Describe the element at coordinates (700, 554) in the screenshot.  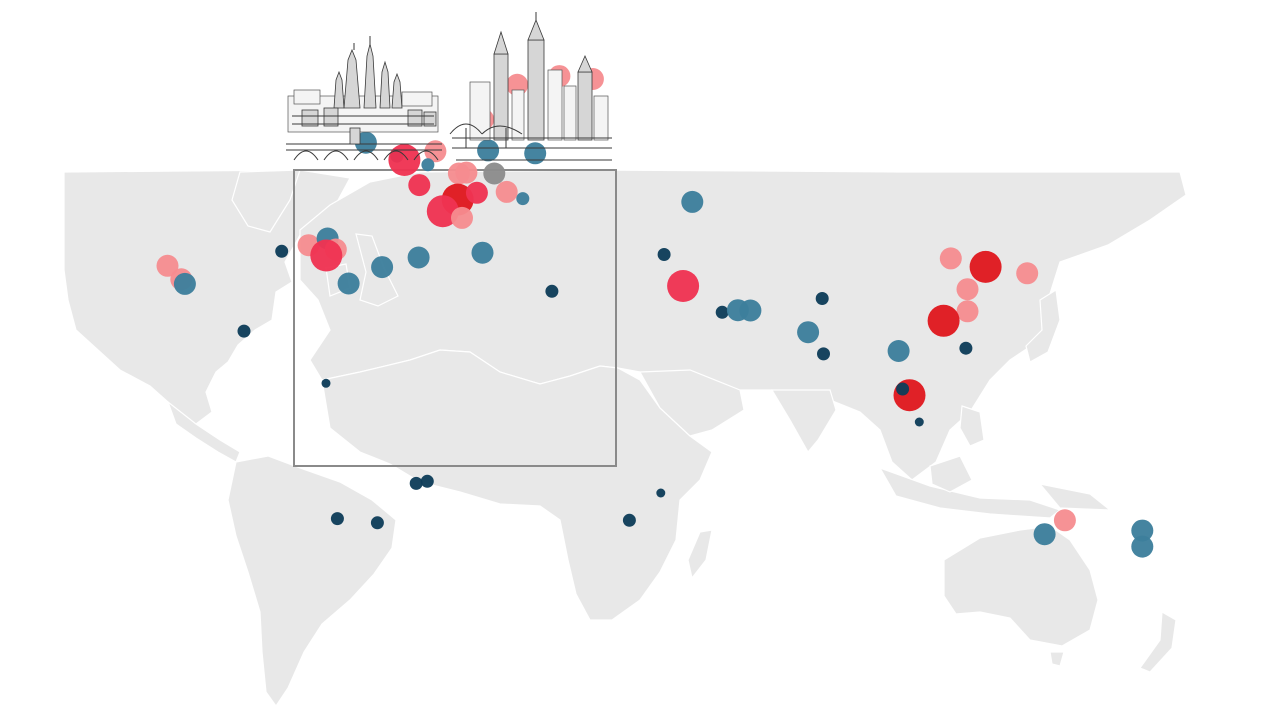
I see `land-madagascar` at that location.